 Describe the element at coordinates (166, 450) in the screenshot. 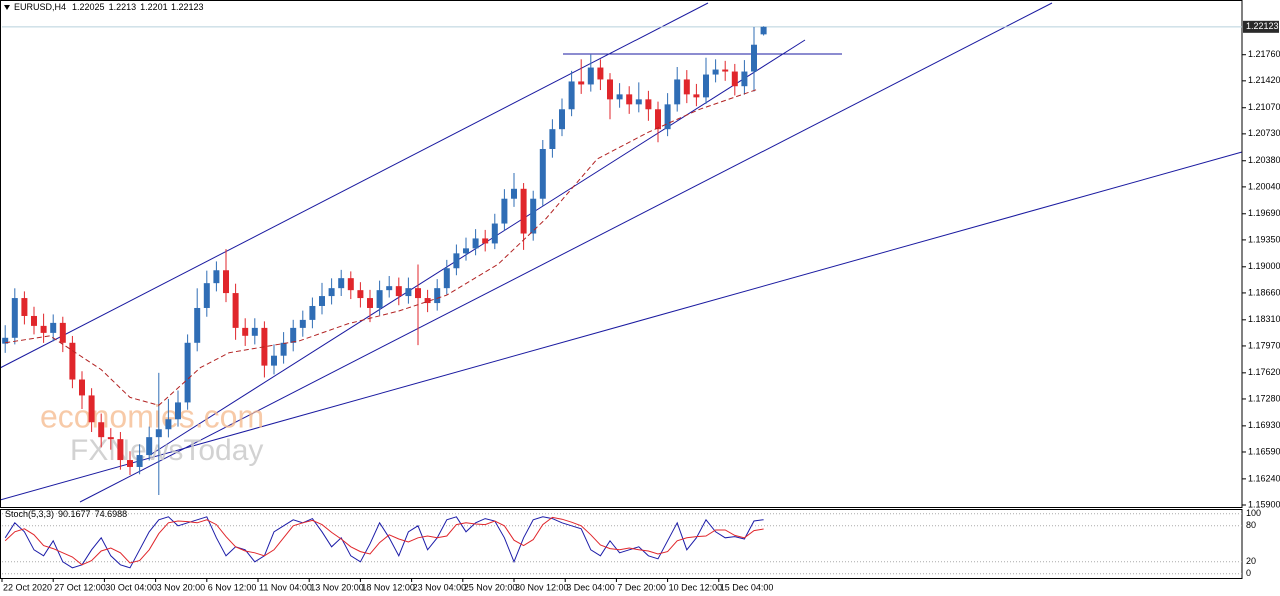

I see `watermark: FXNewsToday` at that location.